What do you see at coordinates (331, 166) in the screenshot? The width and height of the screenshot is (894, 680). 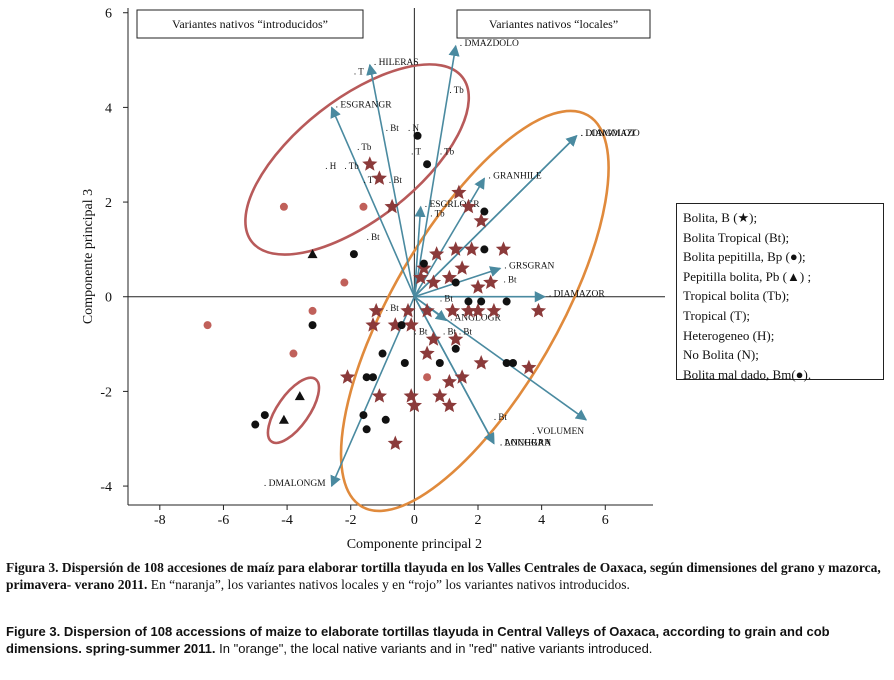 I see `point-label: . H` at bounding box center [331, 166].